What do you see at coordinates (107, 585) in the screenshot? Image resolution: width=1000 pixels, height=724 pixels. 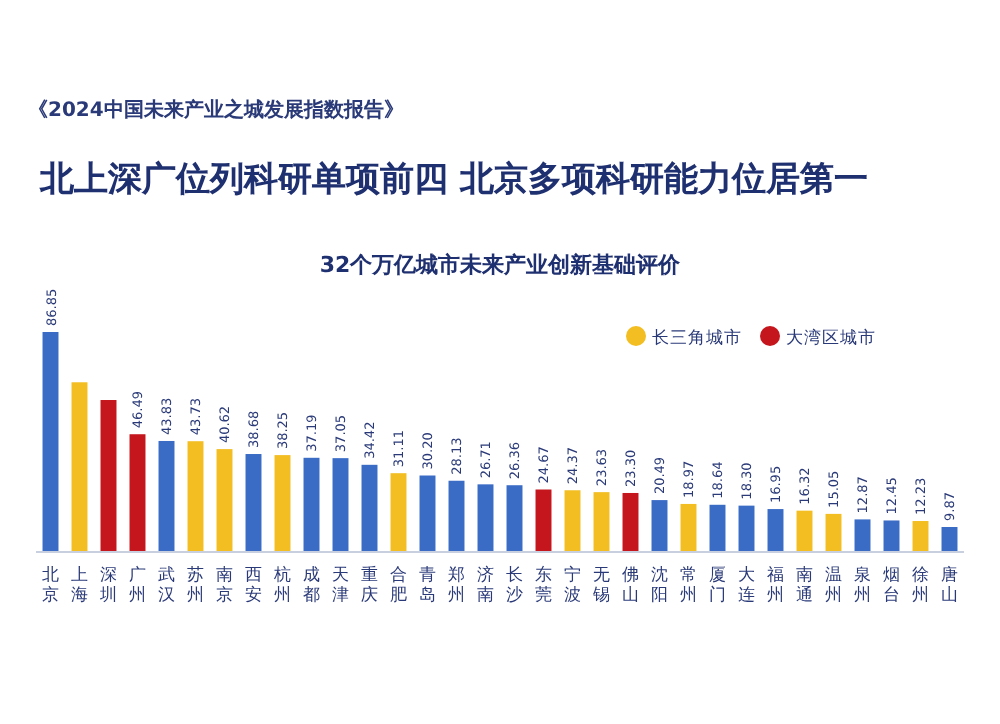 I see `x-tick-label: 深圳` at bounding box center [107, 585].